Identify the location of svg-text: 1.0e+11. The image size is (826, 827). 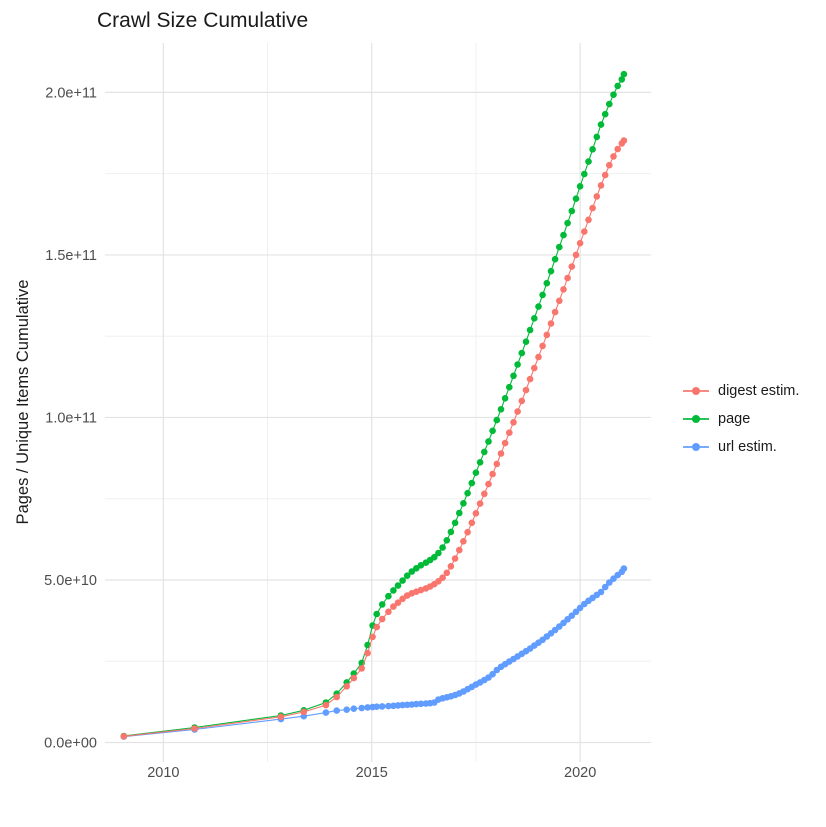
(71, 418).